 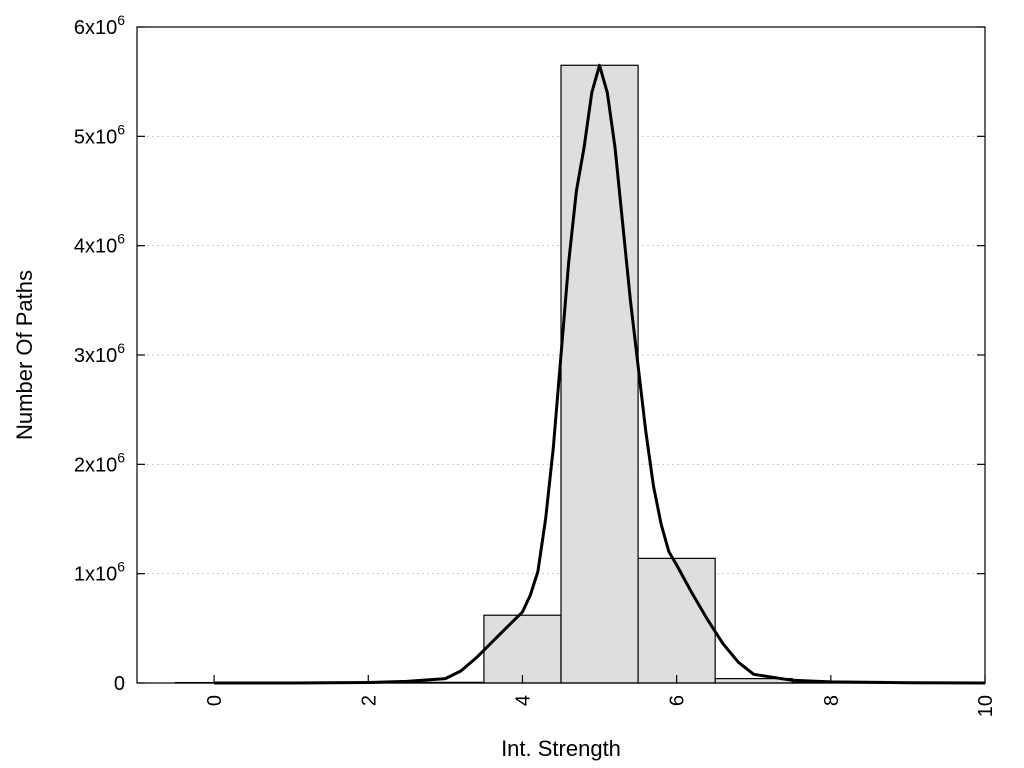 What do you see at coordinates (600, 706) in the screenshot?
I see `x-tick-labels: 0 2 4 6 8 10` at bounding box center [600, 706].